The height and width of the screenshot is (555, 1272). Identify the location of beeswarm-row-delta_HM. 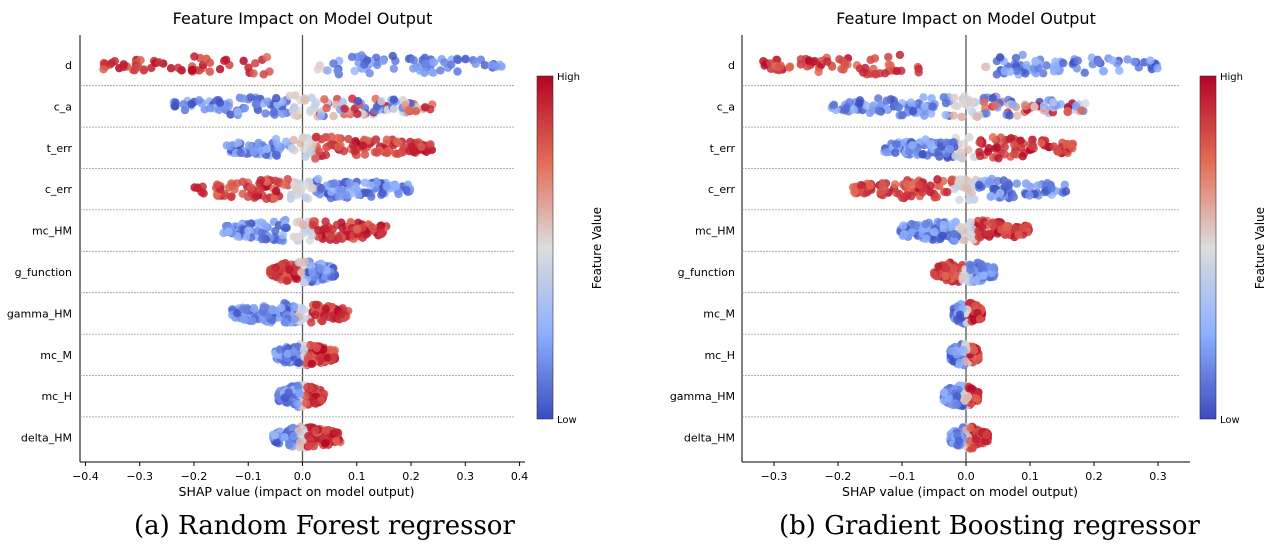
(306, 437).